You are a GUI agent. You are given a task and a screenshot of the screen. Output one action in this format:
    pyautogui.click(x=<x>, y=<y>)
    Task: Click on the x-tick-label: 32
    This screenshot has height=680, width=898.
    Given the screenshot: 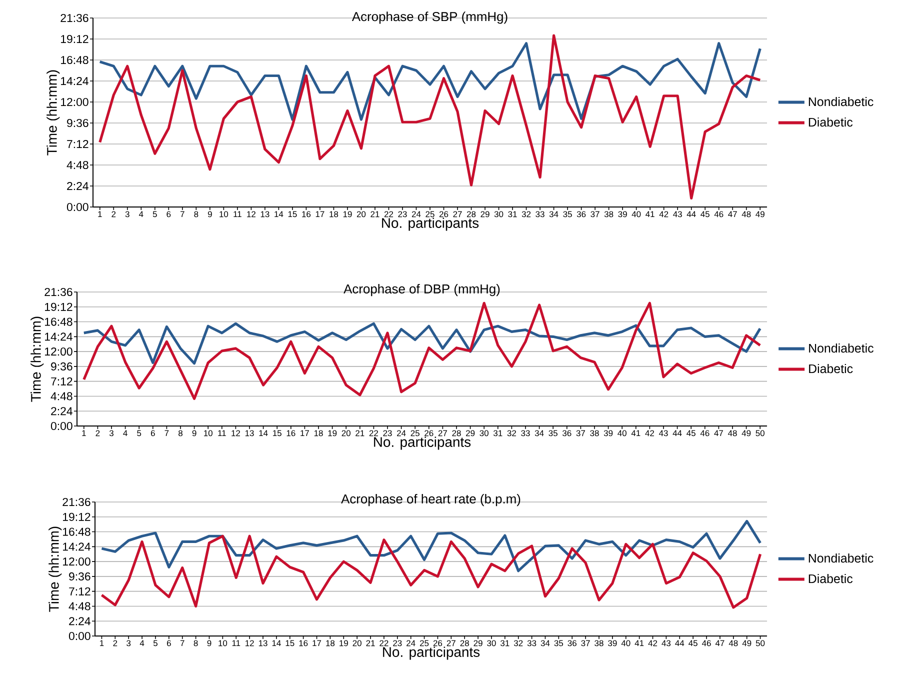 What is the action you would take?
    pyautogui.click(x=511, y=433)
    